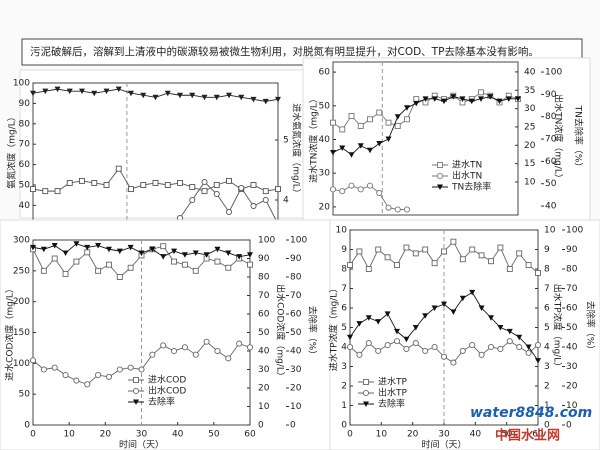 The image size is (600, 450). What do you see at coordinates (344, 250) in the screenshot?
I see `y-tick-label: 9` at bounding box center [344, 250].